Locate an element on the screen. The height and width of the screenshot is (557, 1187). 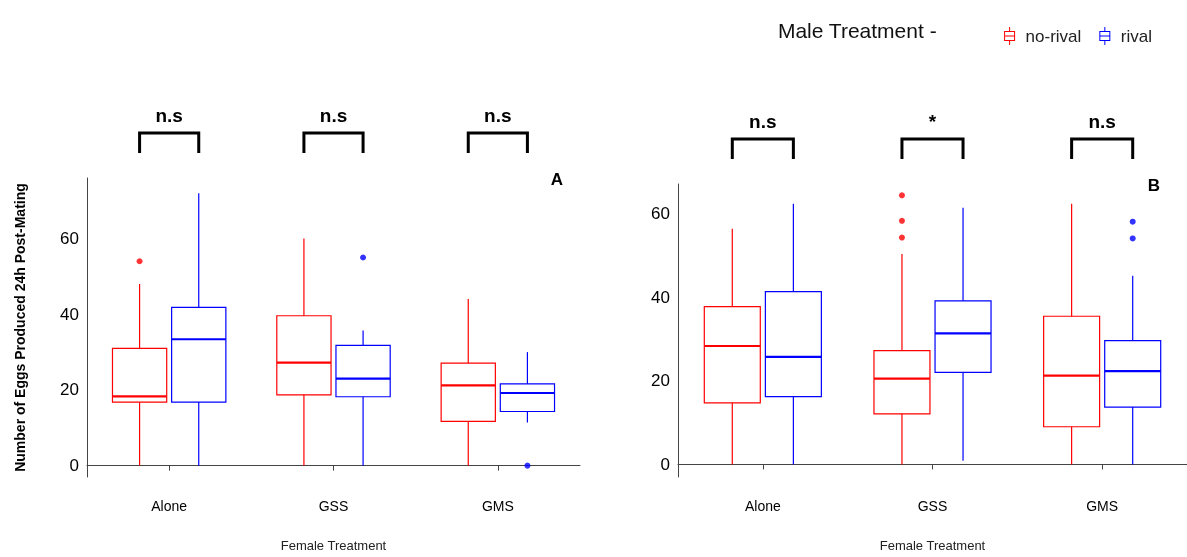
y-axis-title: Number of Eggs Produced 24h Post-Mating is located at coordinates (20, 327).